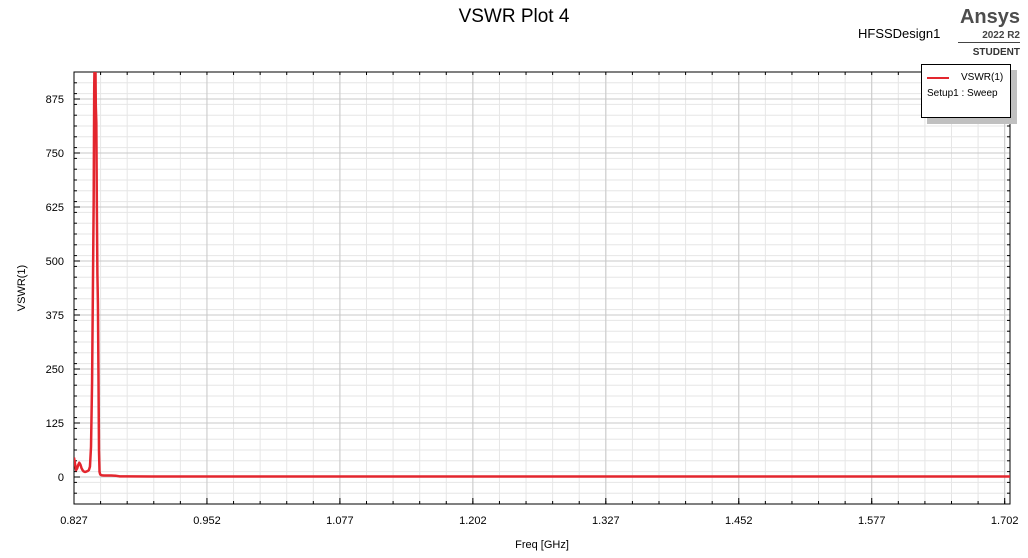 This screenshot has height=558, width=1028. I want to click on brand-logo: Ansys 2022 R2 STUDENT, so click(989, 32).